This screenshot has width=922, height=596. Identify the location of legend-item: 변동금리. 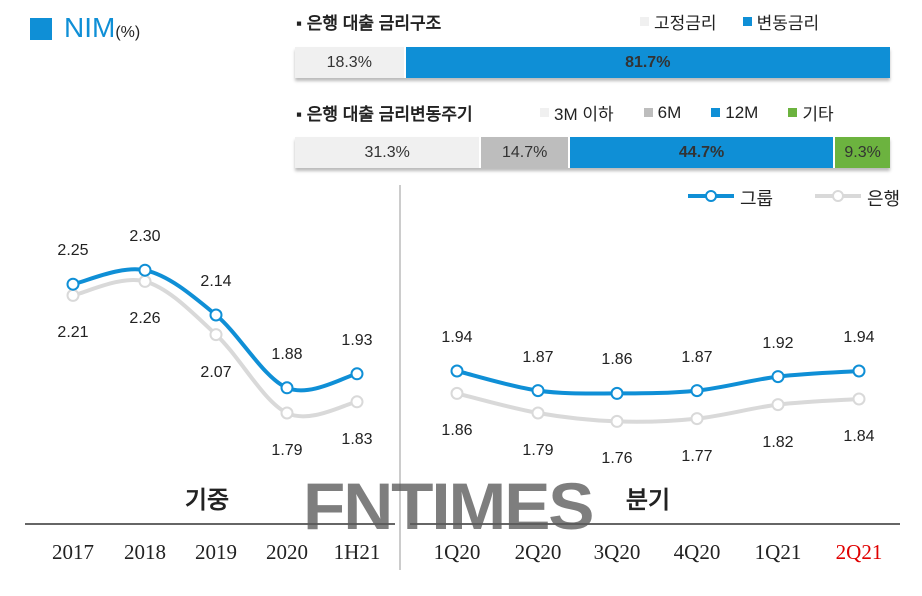
(781, 21).